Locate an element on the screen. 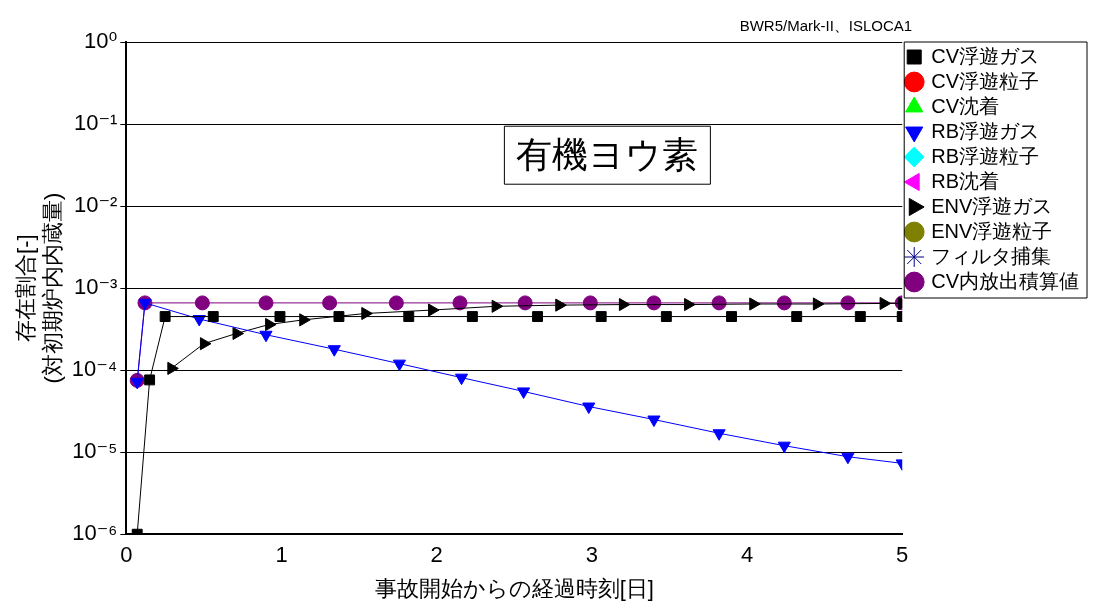 The width and height of the screenshot is (1099, 615). y-tick-label: 10⁻³ is located at coordinates (95, 287).